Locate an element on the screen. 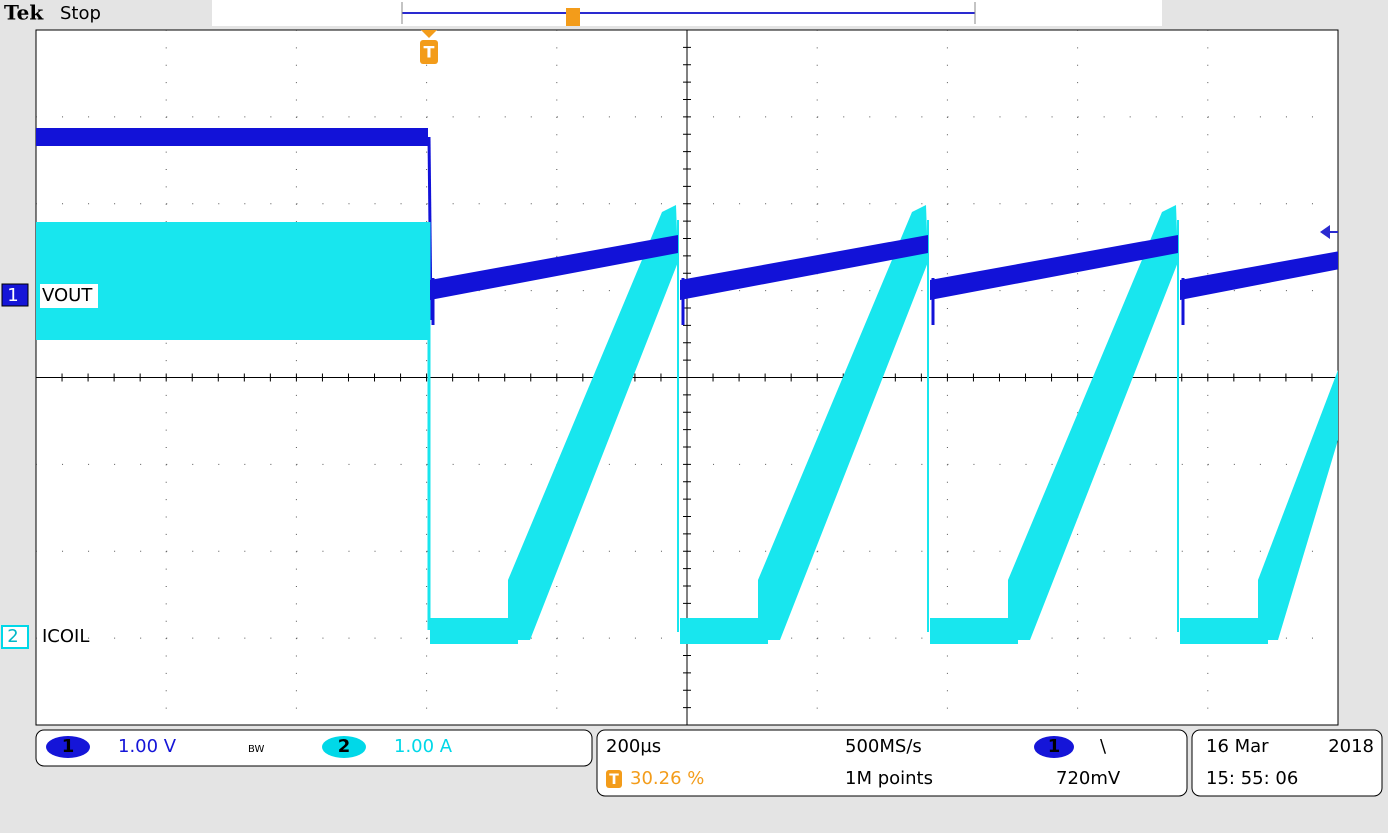 The height and width of the screenshot is (833, 1388). ch1-label: VOUT is located at coordinates (67, 295).